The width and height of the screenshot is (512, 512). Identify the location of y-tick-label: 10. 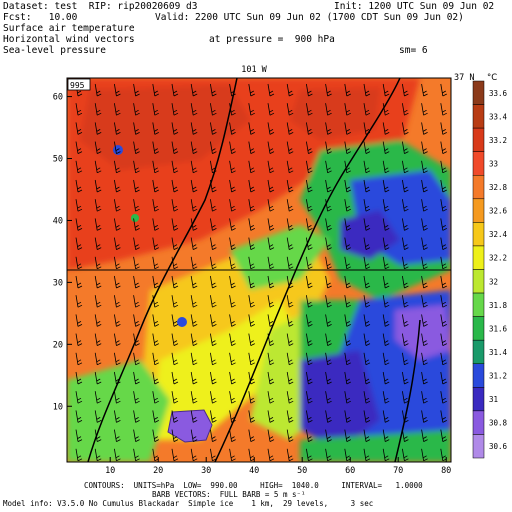
(58, 407).